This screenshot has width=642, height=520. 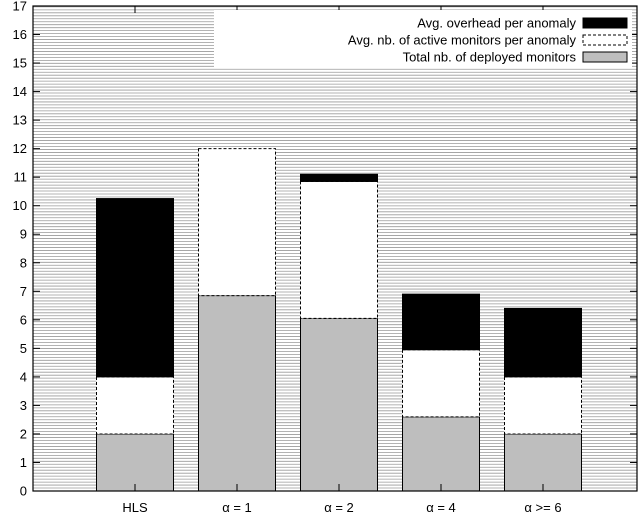 What do you see at coordinates (23, 462) in the screenshot?
I see `y-tick-label-1: 1` at bounding box center [23, 462].